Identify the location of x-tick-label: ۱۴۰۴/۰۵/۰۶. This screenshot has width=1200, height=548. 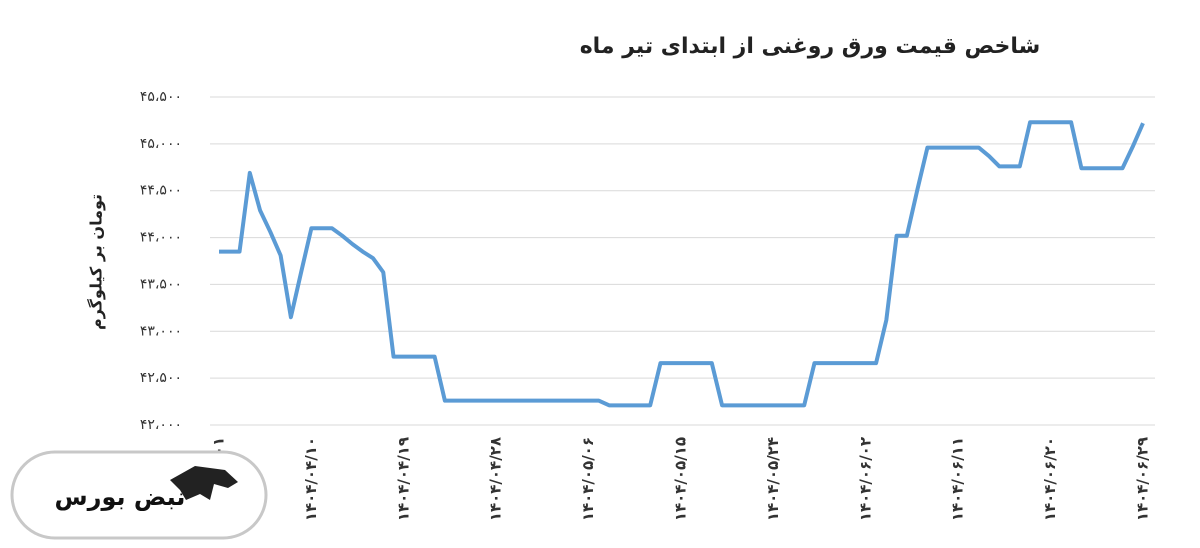
(588, 479).